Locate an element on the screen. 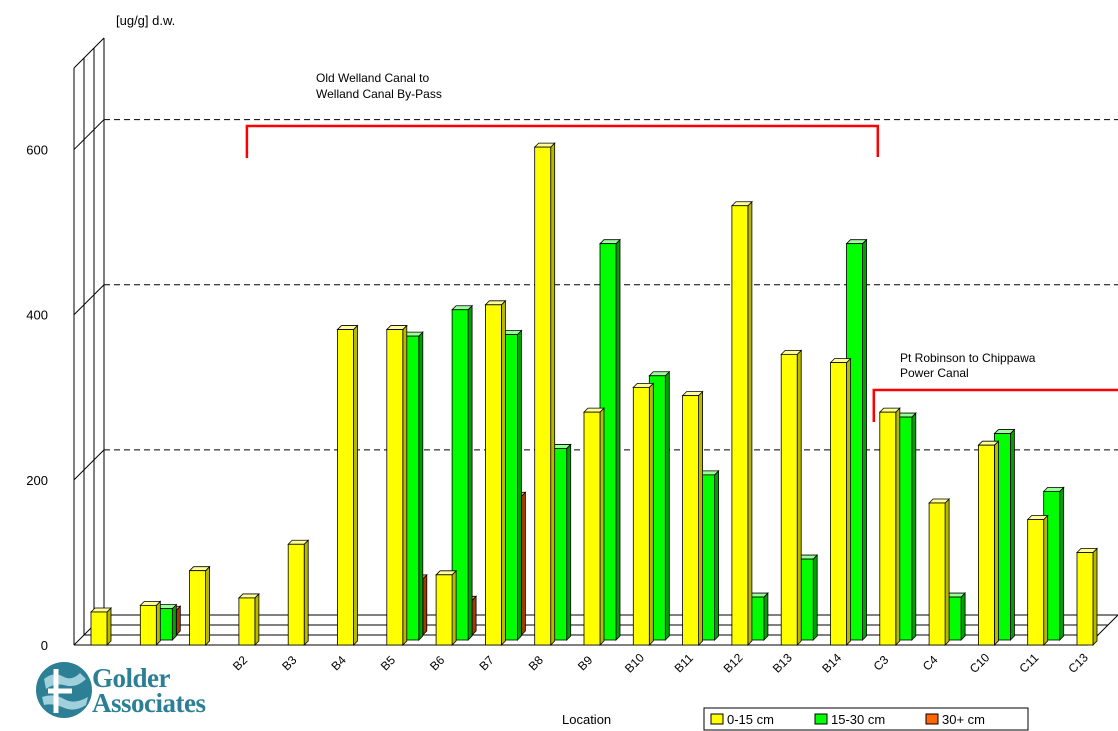  x-tick-label: B2 is located at coordinates (240, 663).